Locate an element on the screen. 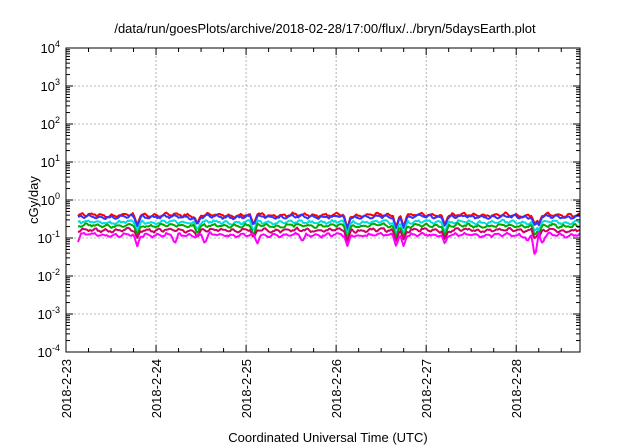 Image resolution: width=640 pixels, height=448 pixels. x-tick-label: 2018-2-25 is located at coordinates (246, 388).